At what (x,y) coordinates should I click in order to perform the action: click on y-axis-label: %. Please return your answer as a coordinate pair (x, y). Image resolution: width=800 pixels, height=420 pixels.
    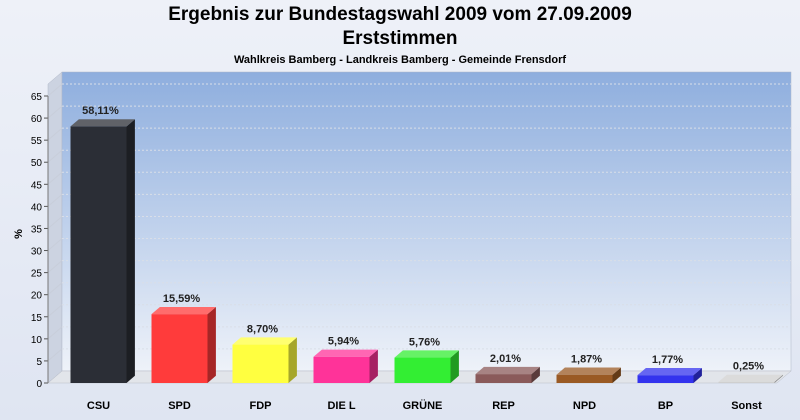
    Looking at the image, I should click on (19, 234).